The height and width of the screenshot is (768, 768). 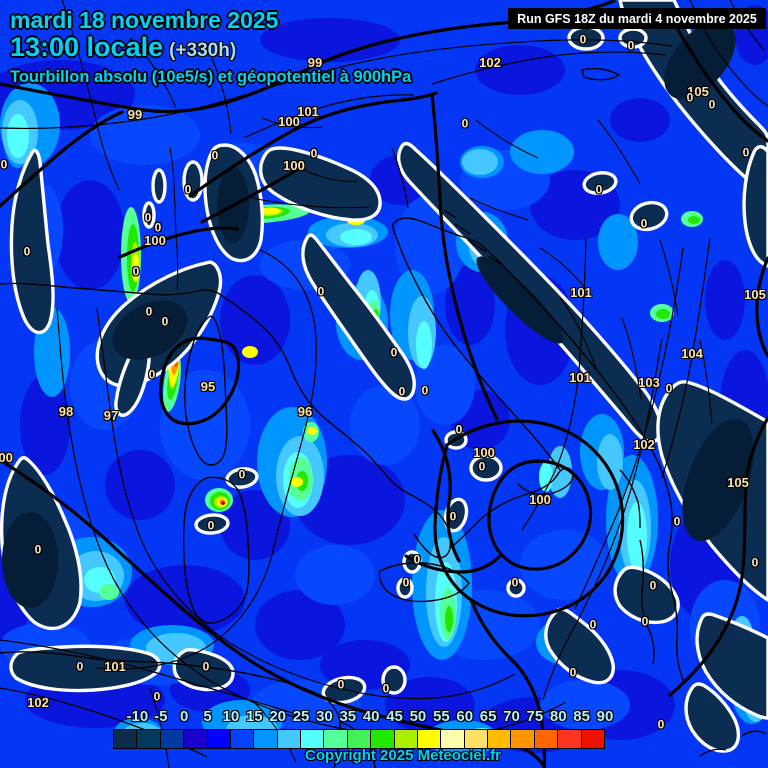 I want to click on colorbar-tick-label: 25, so click(x=301, y=716).